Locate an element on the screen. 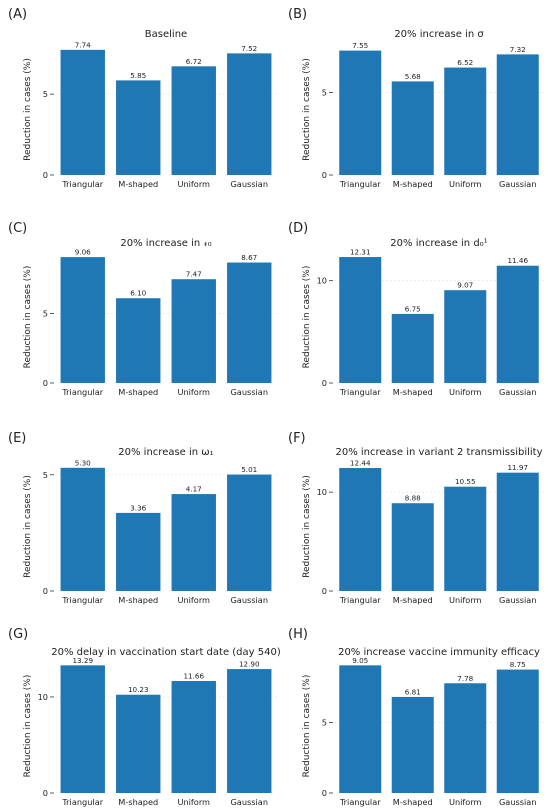 This screenshot has height=810, width=550. bar-value-label: 6.10 is located at coordinates (138, 293).